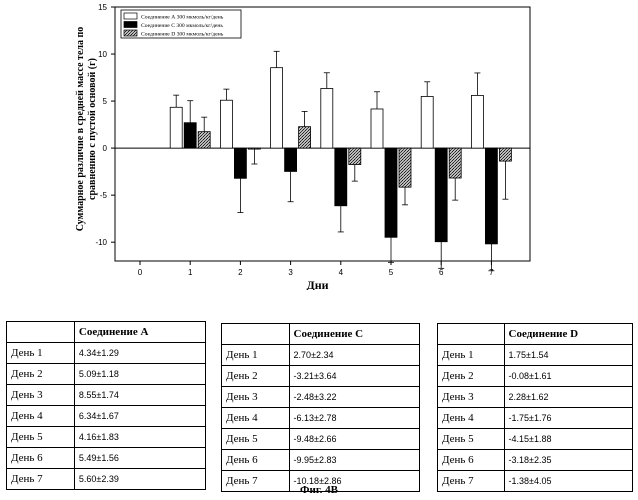  What do you see at coordinates (182, 18) in the screenshot?
I see `legend-label: Соединение А 300 мкмоль/кг/день` at bounding box center [182, 18].